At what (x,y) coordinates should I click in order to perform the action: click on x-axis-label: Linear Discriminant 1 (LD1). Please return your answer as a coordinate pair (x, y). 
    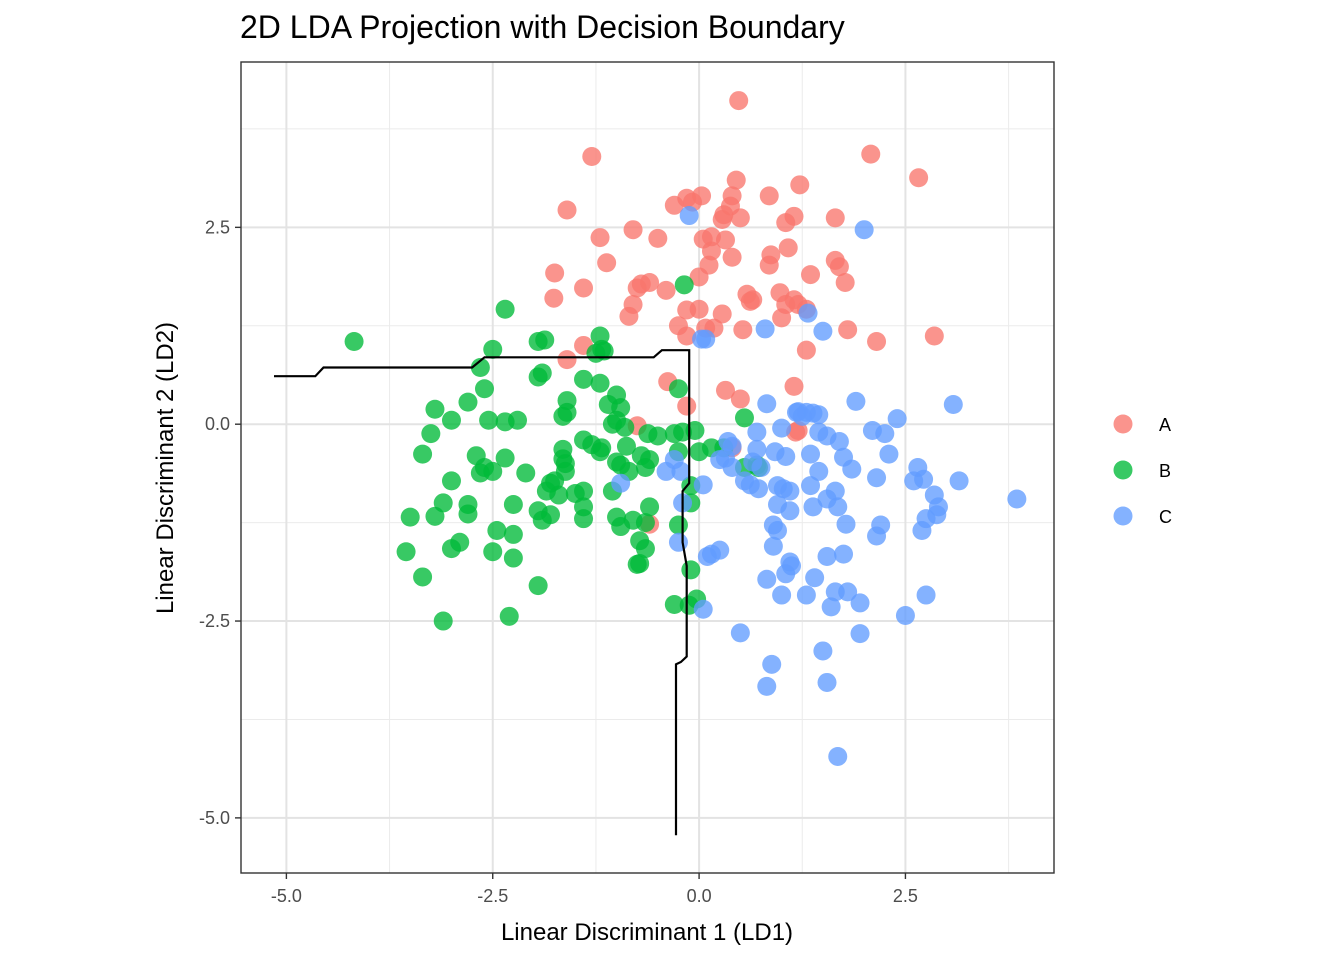
    Looking at the image, I should click on (647, 932).